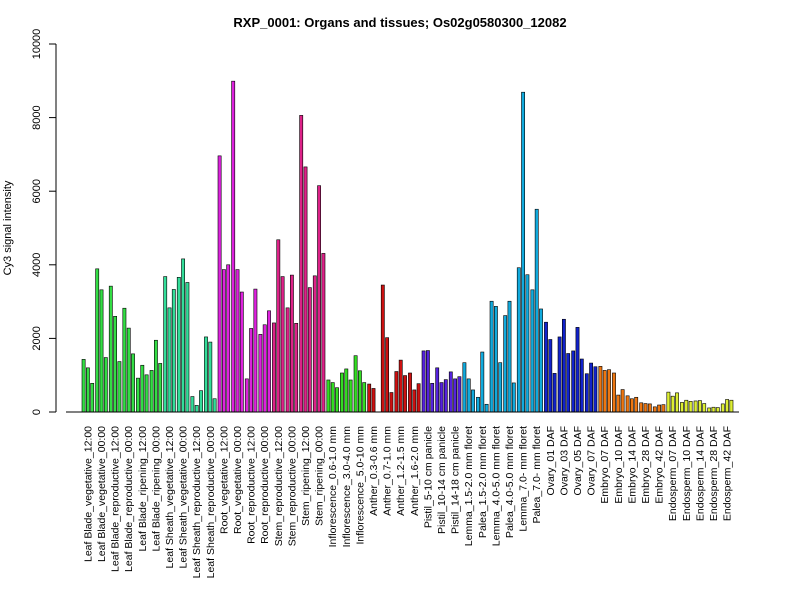 The image size is (800, 600). Describe the element at coordinates (592, 460) in the screenshot. I see `category-label: Ovary_07 DAF` at that location.